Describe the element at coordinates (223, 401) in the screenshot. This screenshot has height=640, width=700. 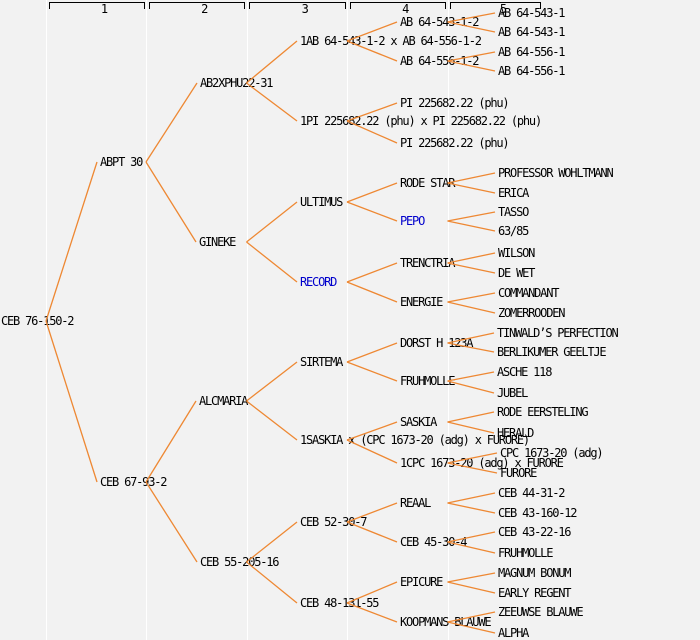
I see `pedigree-node-label: ALCMARIA` at that location.